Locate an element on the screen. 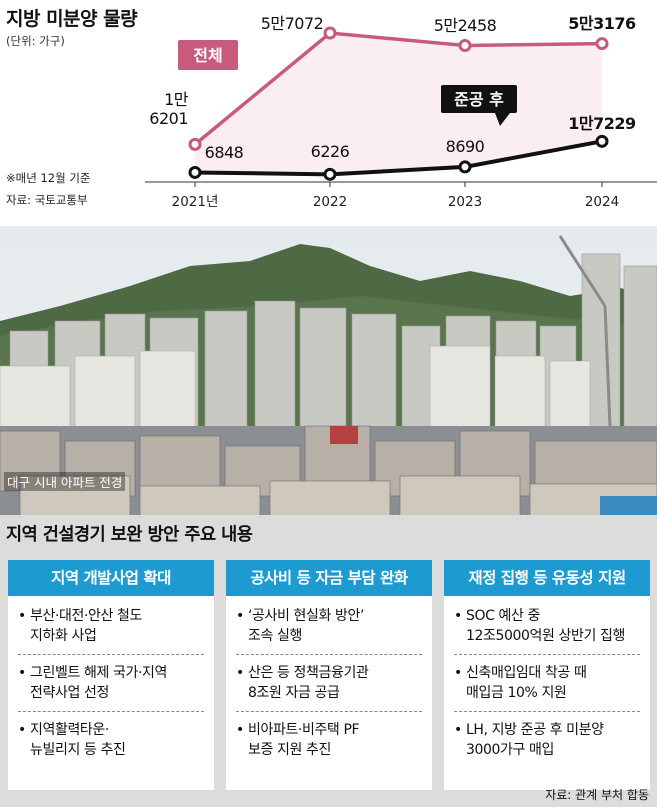 This screenshot has height=807, width=657. legend-label-completed: 준공 후 is located at coordinates (479, 99).